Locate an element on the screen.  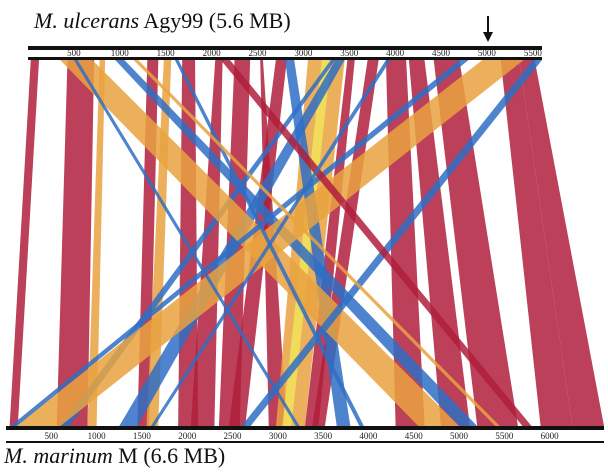
bottom-tick-label: 4000 is located at coordinates (368, 436).